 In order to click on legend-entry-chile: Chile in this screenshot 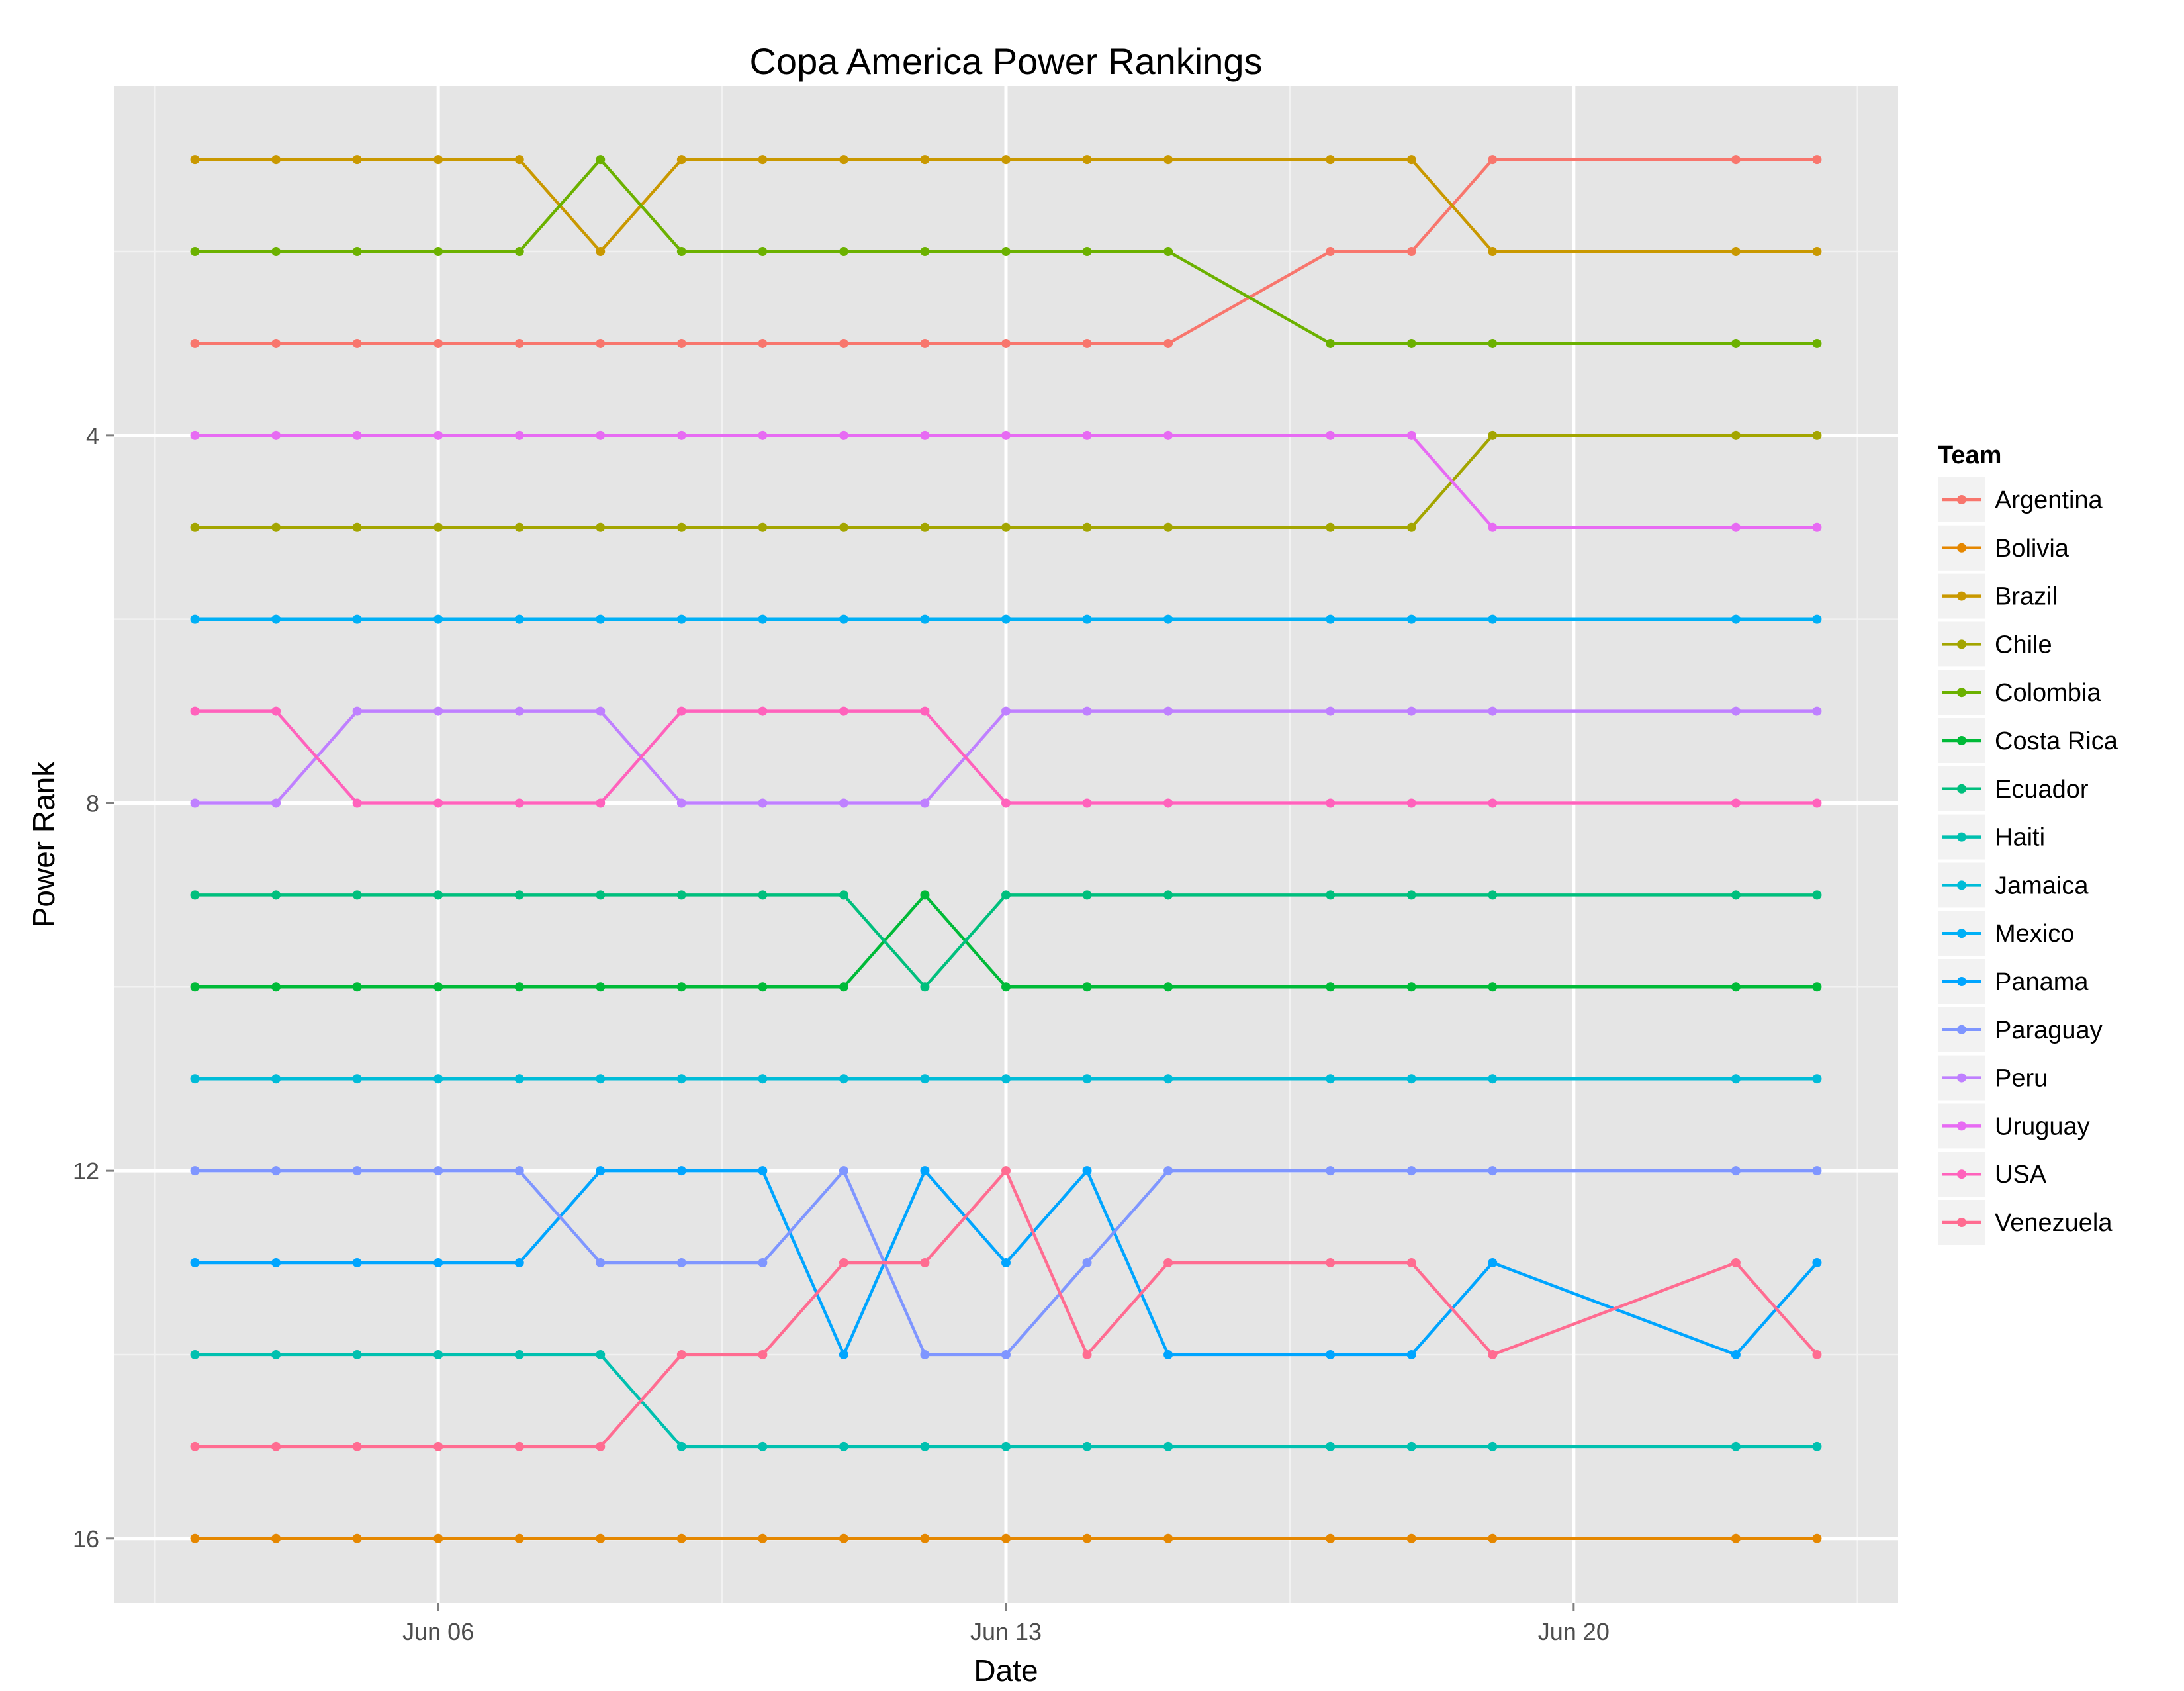, I will do `click(1994, 644)`.